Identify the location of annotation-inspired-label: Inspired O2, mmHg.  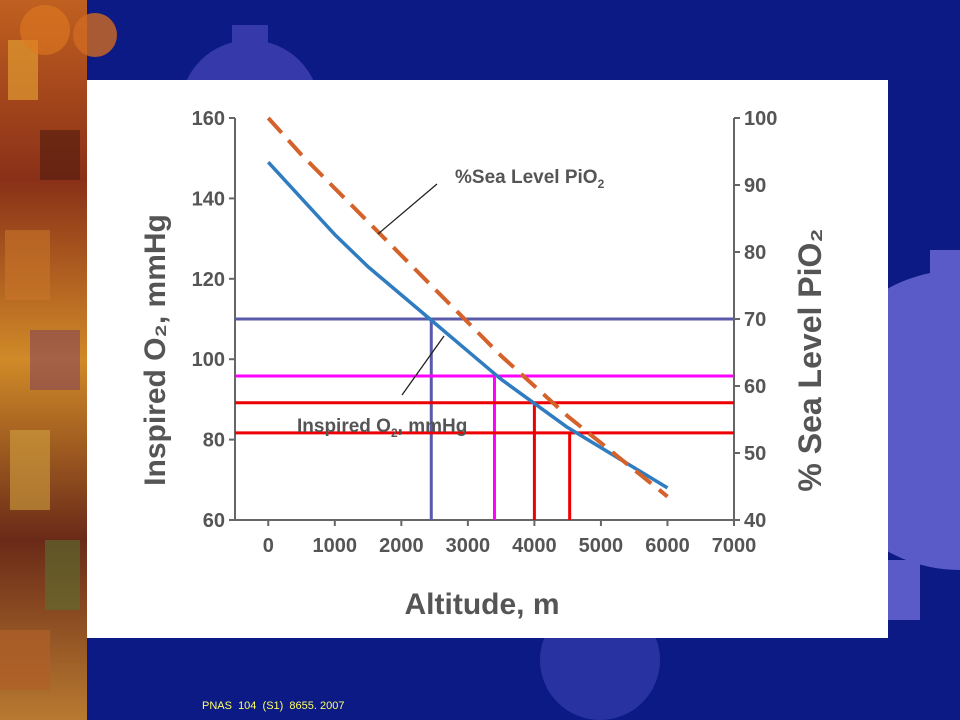
(382, 428).